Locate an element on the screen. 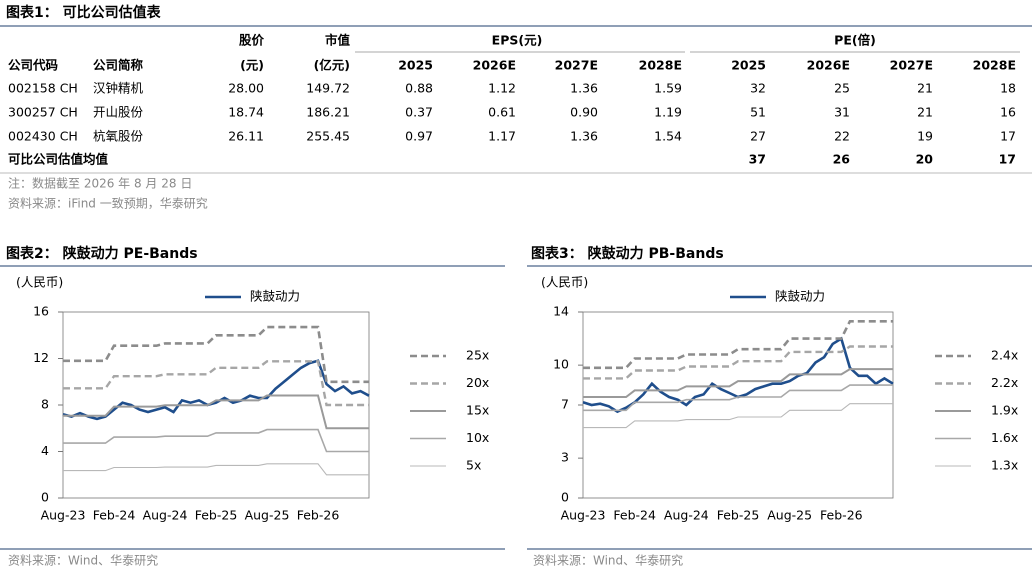 The image size is (1032, 577). table-cell: 31 is located at coordinates (842, 112).